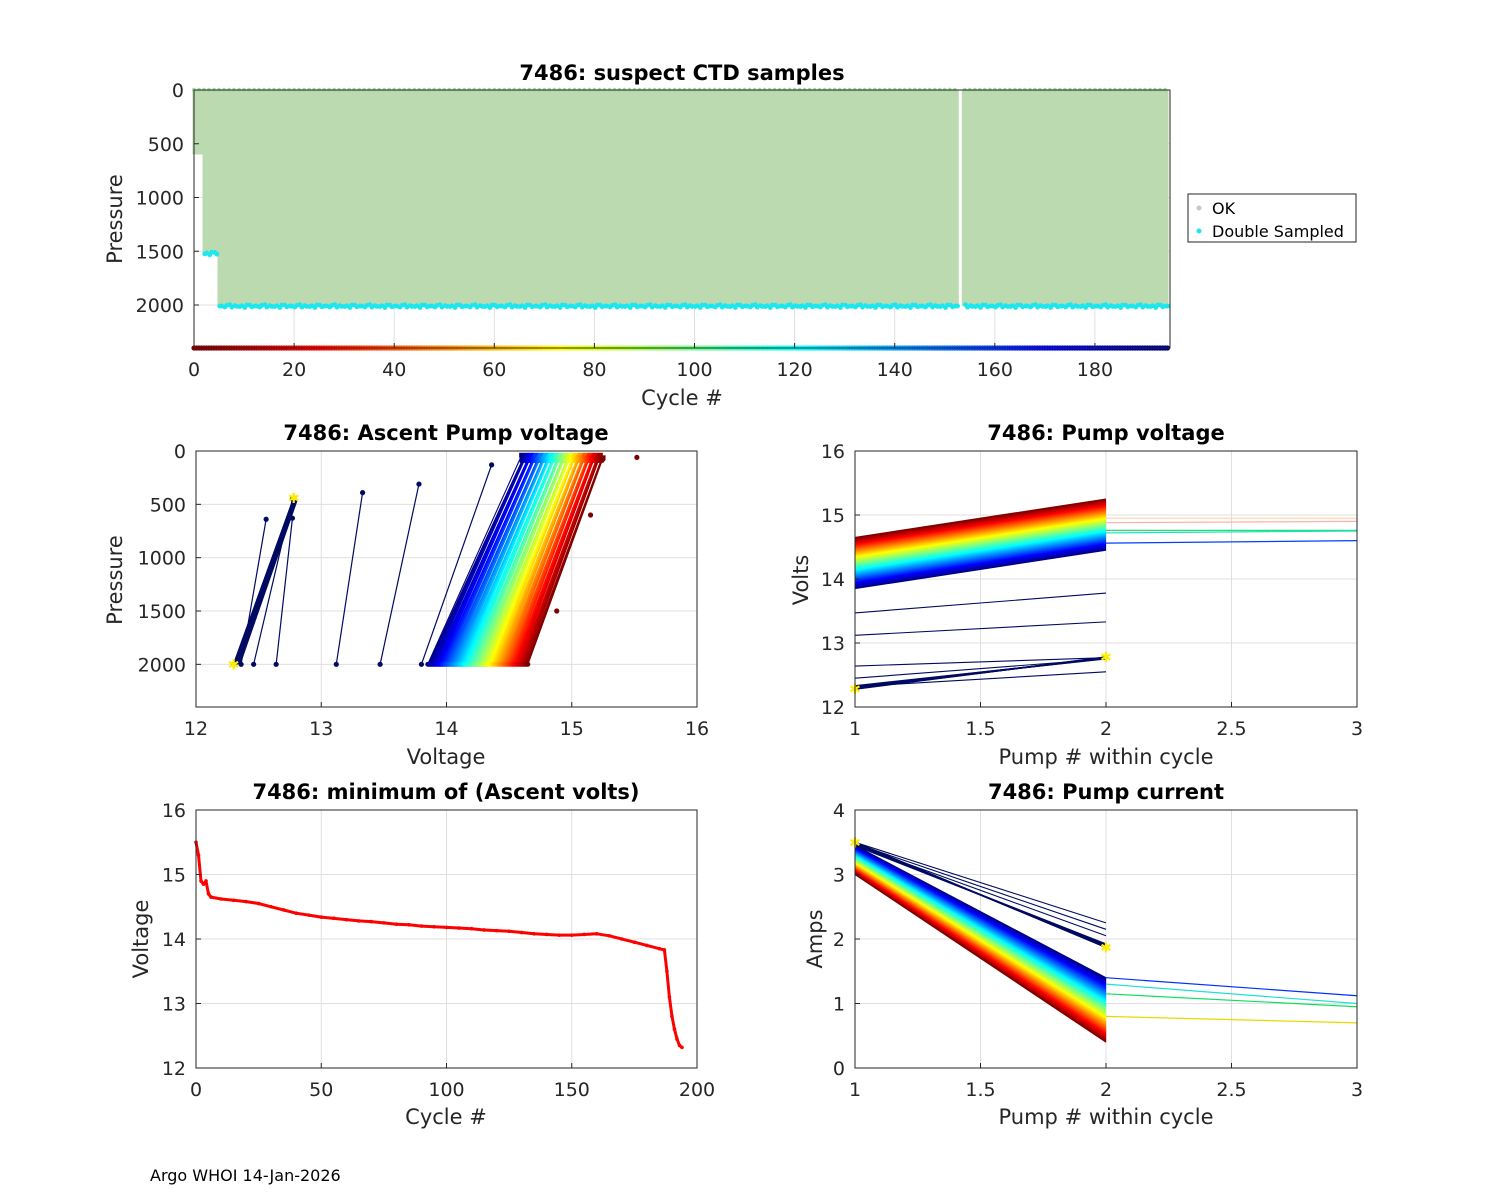 Image resolution: width=1500 pixels, height=1200 pixels. What do you see at coordinates (839, 811) in the screenshot?
I see `pumpc-ytick-label: 4` at bounding box center [839, 811].